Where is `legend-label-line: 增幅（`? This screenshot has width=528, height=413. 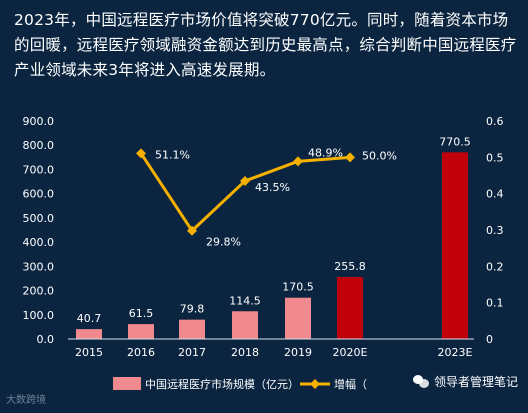
legend-label-line: 增幅（ is located at coordinates (350, 384).